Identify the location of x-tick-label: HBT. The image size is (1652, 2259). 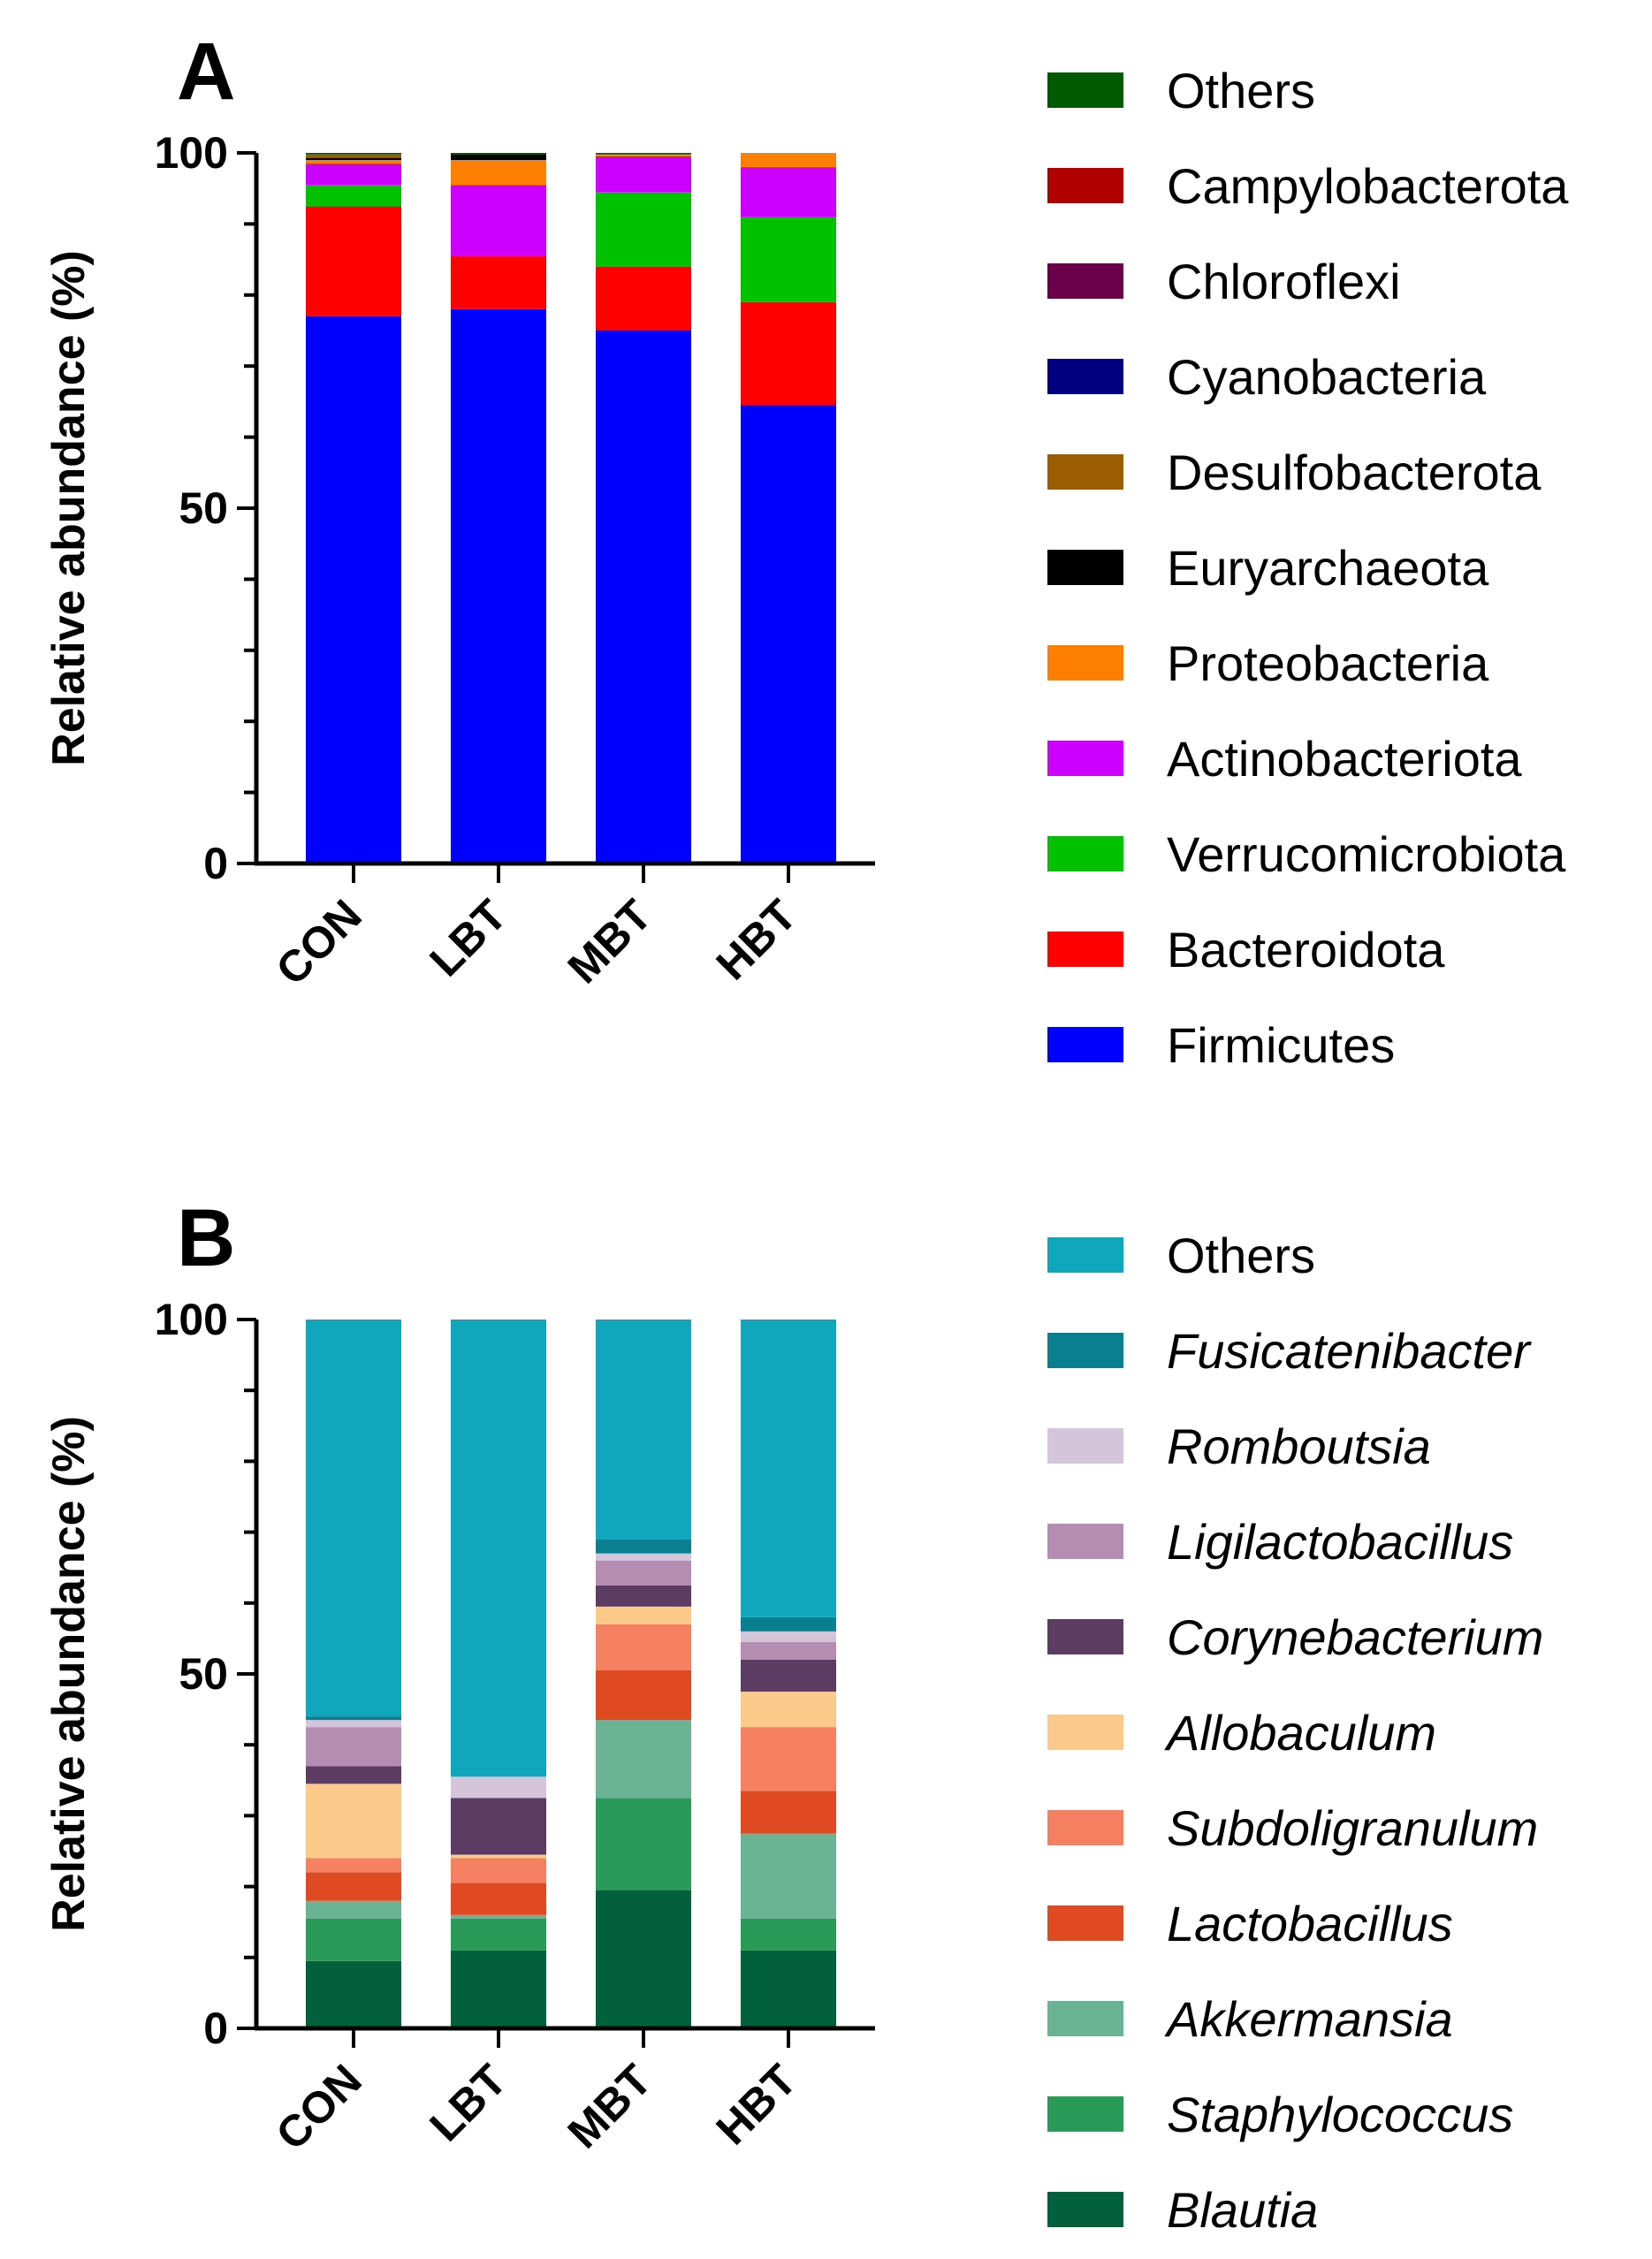
(757, 939).